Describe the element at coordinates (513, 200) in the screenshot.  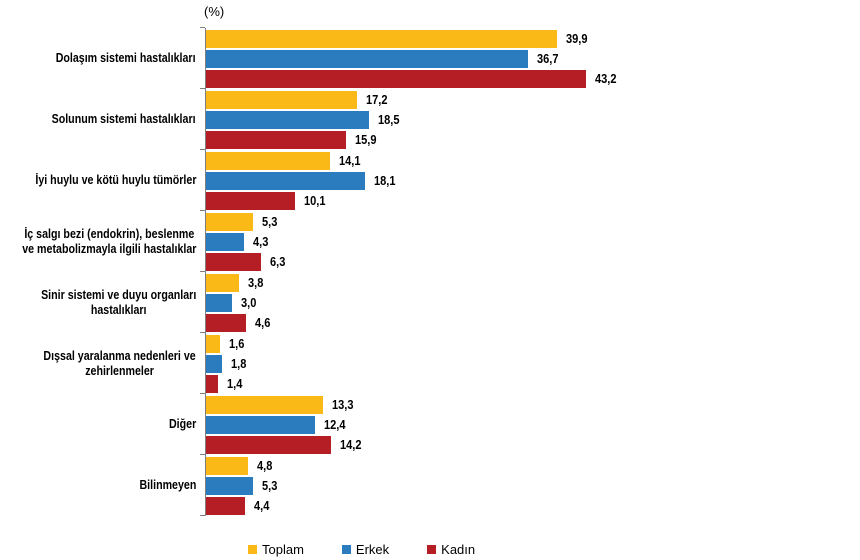
I see `bar-line-kadın: 10,1` at that location.